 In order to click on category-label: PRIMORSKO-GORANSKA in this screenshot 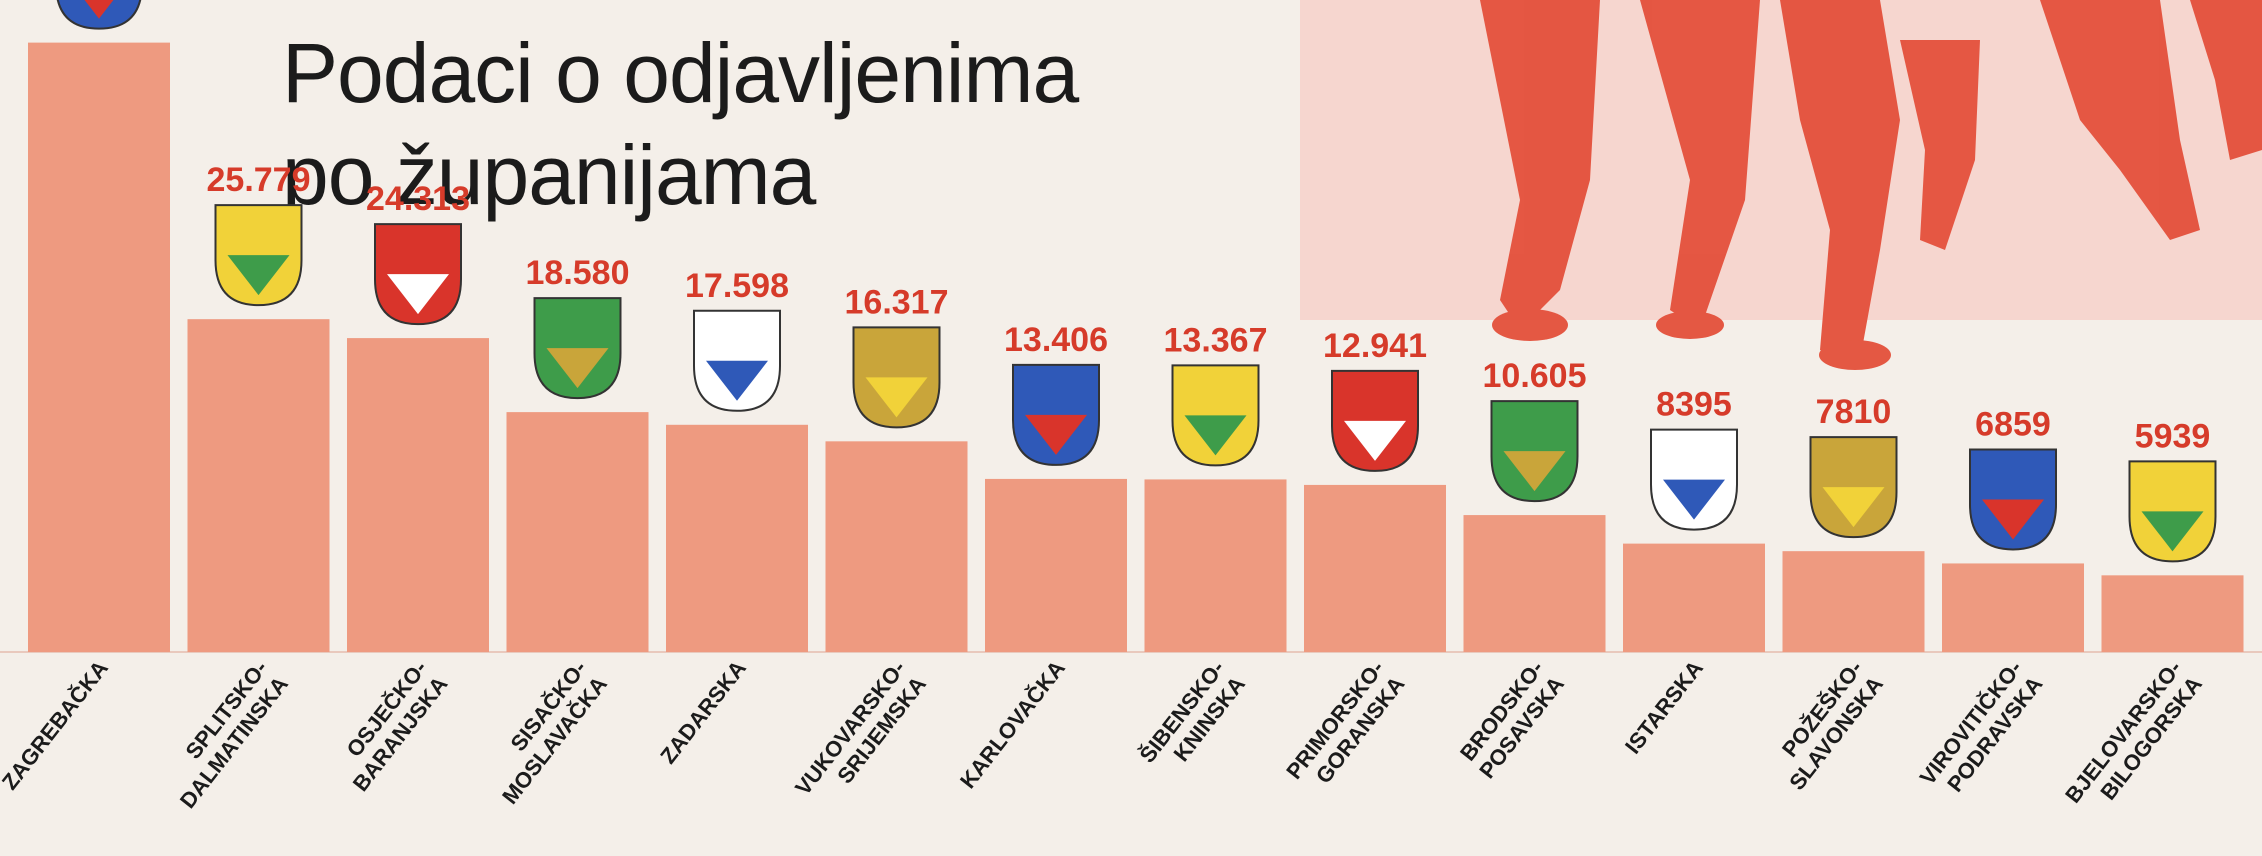, I will do `click(1345, 728)`.